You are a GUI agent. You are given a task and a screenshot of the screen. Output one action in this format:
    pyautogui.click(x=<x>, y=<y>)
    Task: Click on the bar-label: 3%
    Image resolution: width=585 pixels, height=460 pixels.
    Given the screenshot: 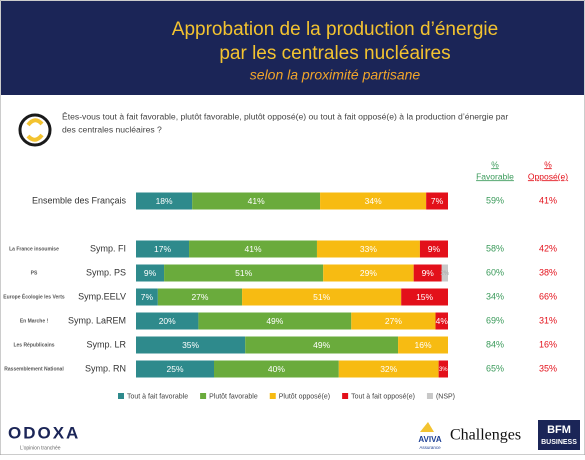 What is the action you would take?
    pyautogui.click(x=443, y=370)
    